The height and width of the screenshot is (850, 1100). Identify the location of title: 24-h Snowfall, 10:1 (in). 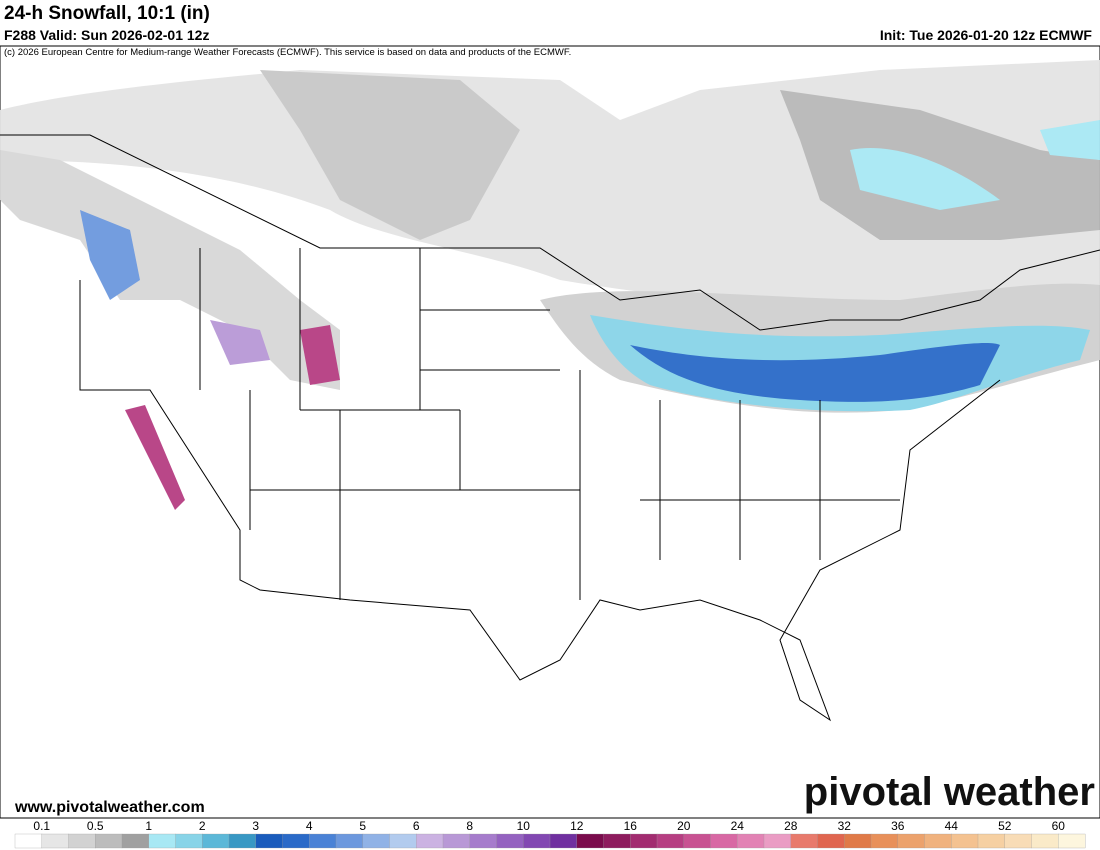
(107, 13).